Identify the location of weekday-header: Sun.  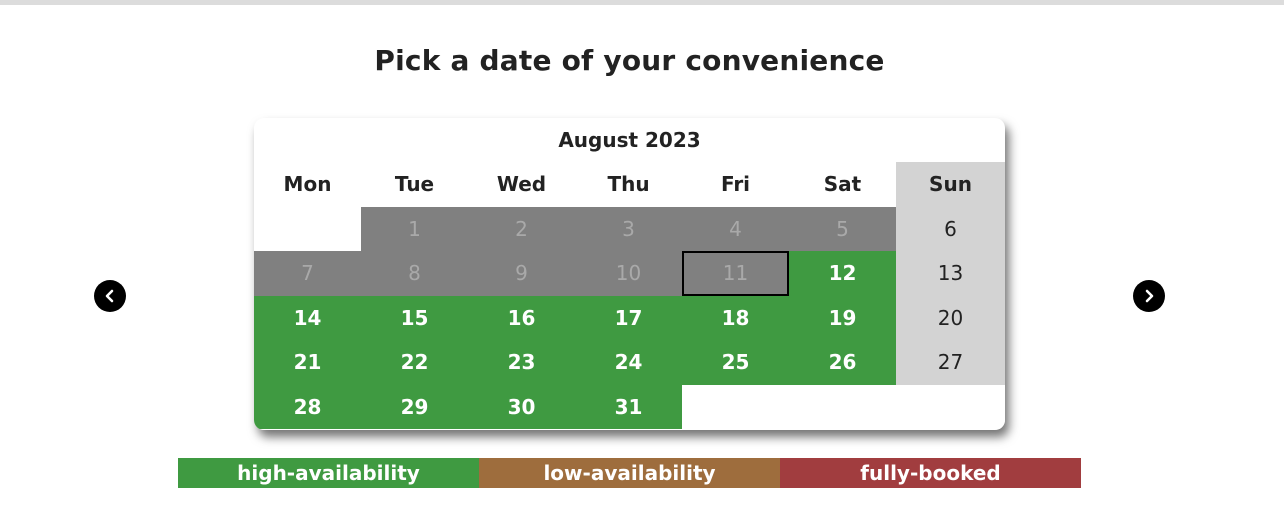
(950, 184).